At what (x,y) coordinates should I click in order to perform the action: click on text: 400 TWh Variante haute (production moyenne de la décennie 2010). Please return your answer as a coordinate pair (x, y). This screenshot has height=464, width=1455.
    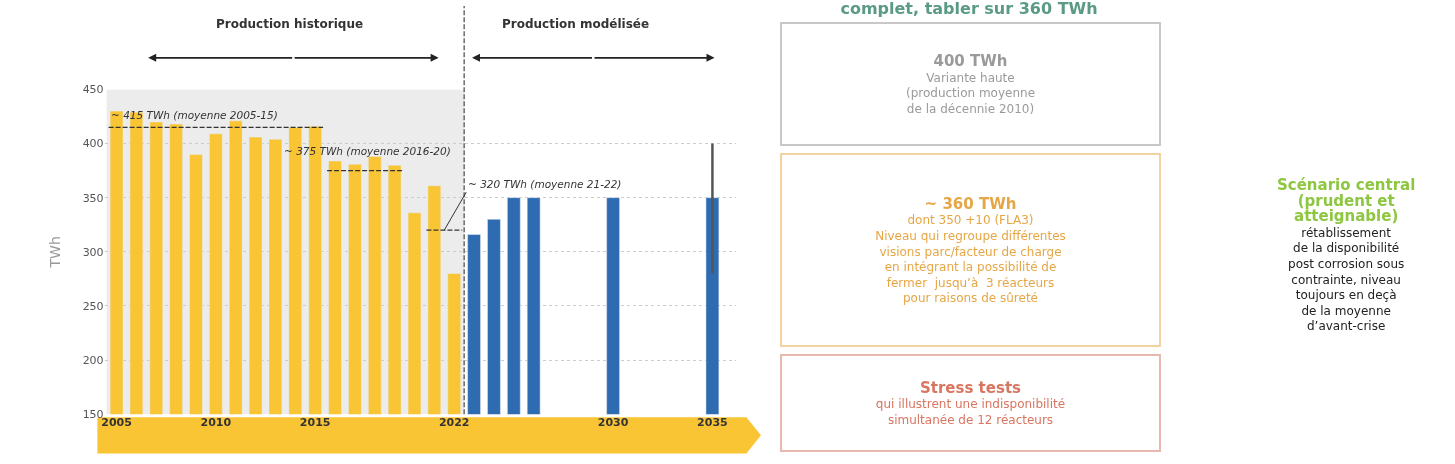
    Looking at the image, I should click on (970, 84).